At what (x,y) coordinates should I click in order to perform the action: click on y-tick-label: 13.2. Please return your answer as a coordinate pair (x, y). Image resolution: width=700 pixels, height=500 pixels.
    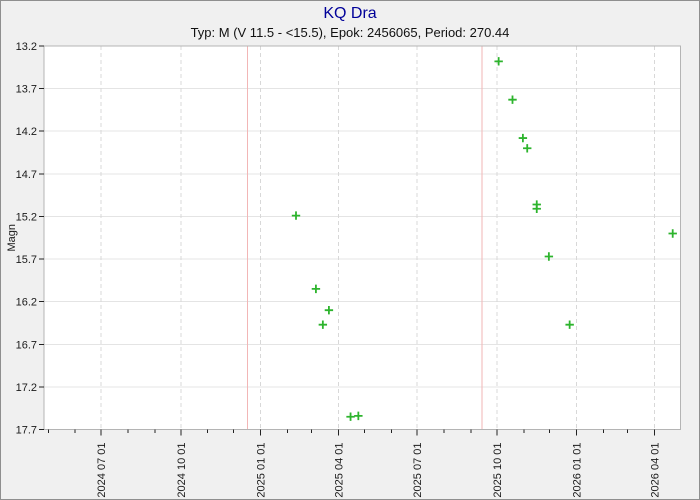
    Looking at the image, I should click on (26, 47).